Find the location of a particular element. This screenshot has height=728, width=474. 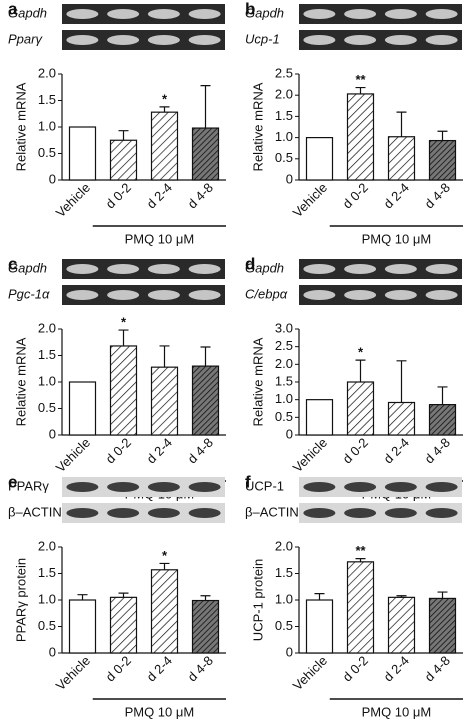

gel-label: Ucp-1 is located at coordinates (262, 38).